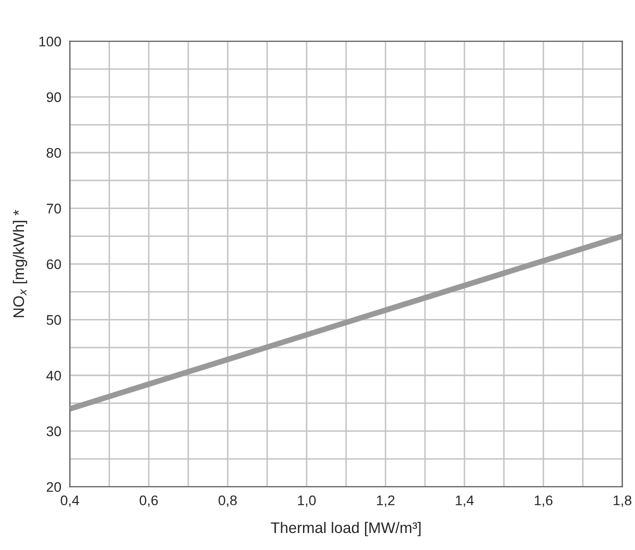 The width and height of the screenshot is (635, 550). Describe the element at coordinates (53, 487) in the screenshot. I see `y-tick-label: 20` at that location.